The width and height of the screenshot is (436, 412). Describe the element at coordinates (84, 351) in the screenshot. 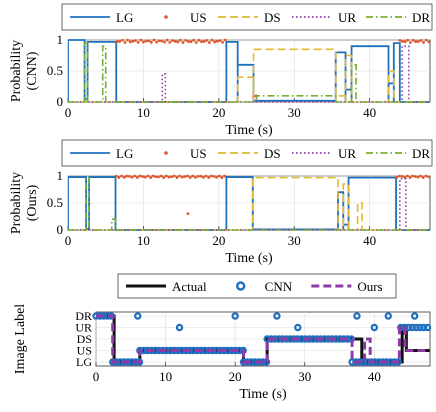

I see `y-tick-label: US` at that location.